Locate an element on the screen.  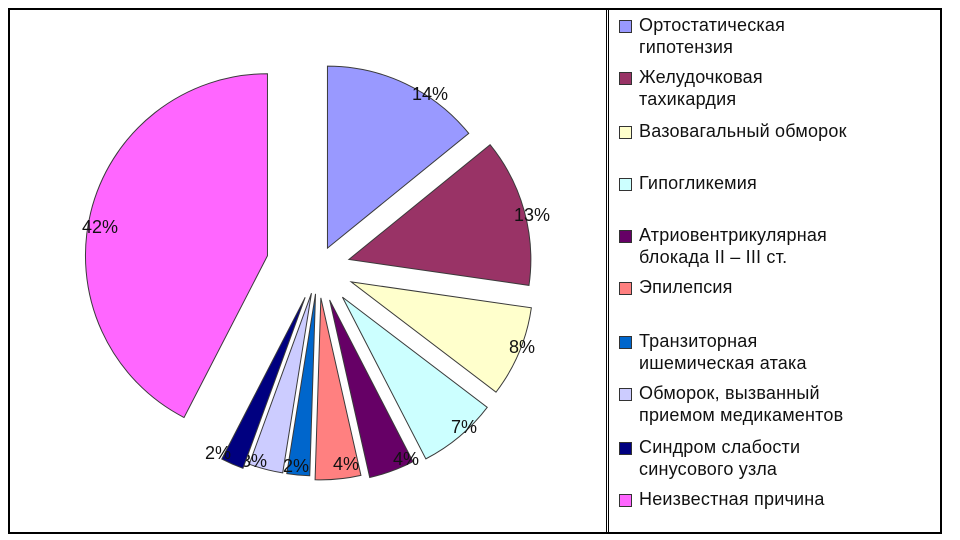
legend-label: Транзиторная ишемическая атака is located at coordinates (723, 352).